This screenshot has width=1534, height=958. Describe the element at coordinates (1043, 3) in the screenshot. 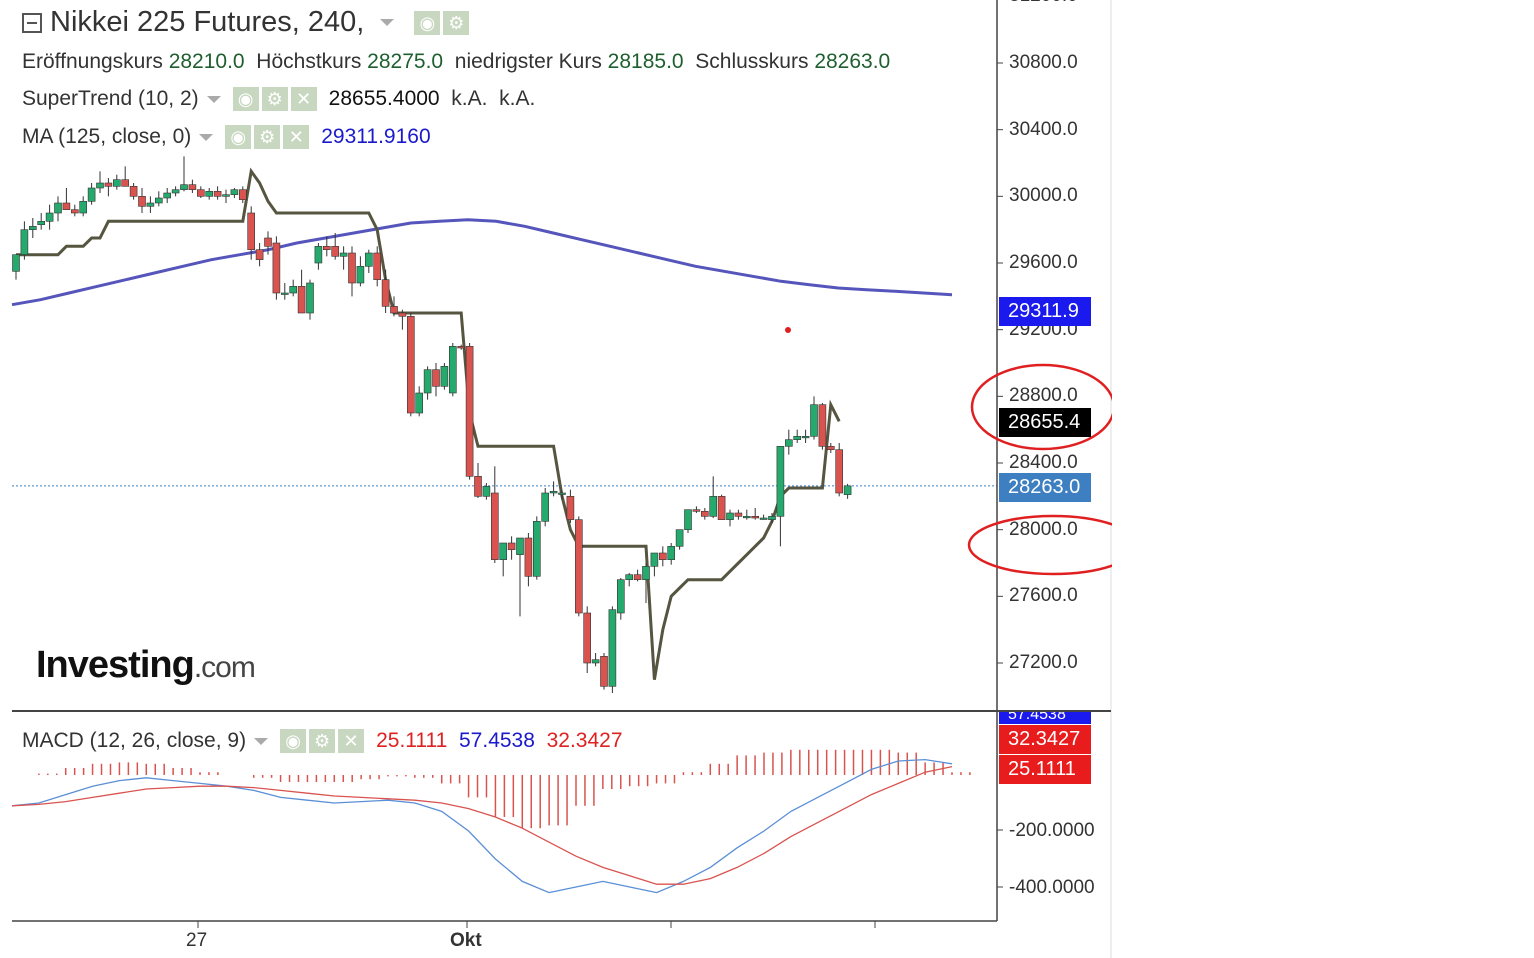

I see `price-tick-label: 31200.0` at that location.